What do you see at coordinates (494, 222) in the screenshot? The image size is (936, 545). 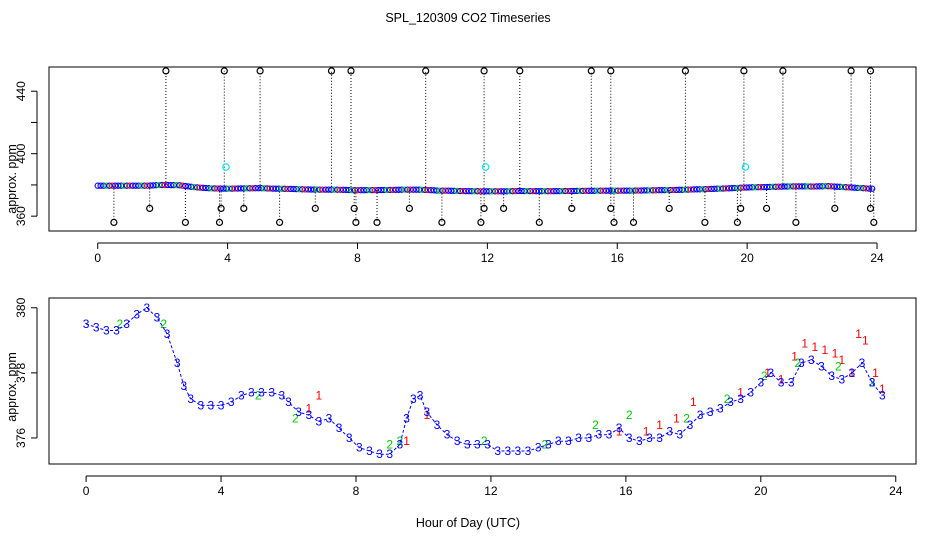 I see `top-low-outliers` at bounding box center [494, 222].